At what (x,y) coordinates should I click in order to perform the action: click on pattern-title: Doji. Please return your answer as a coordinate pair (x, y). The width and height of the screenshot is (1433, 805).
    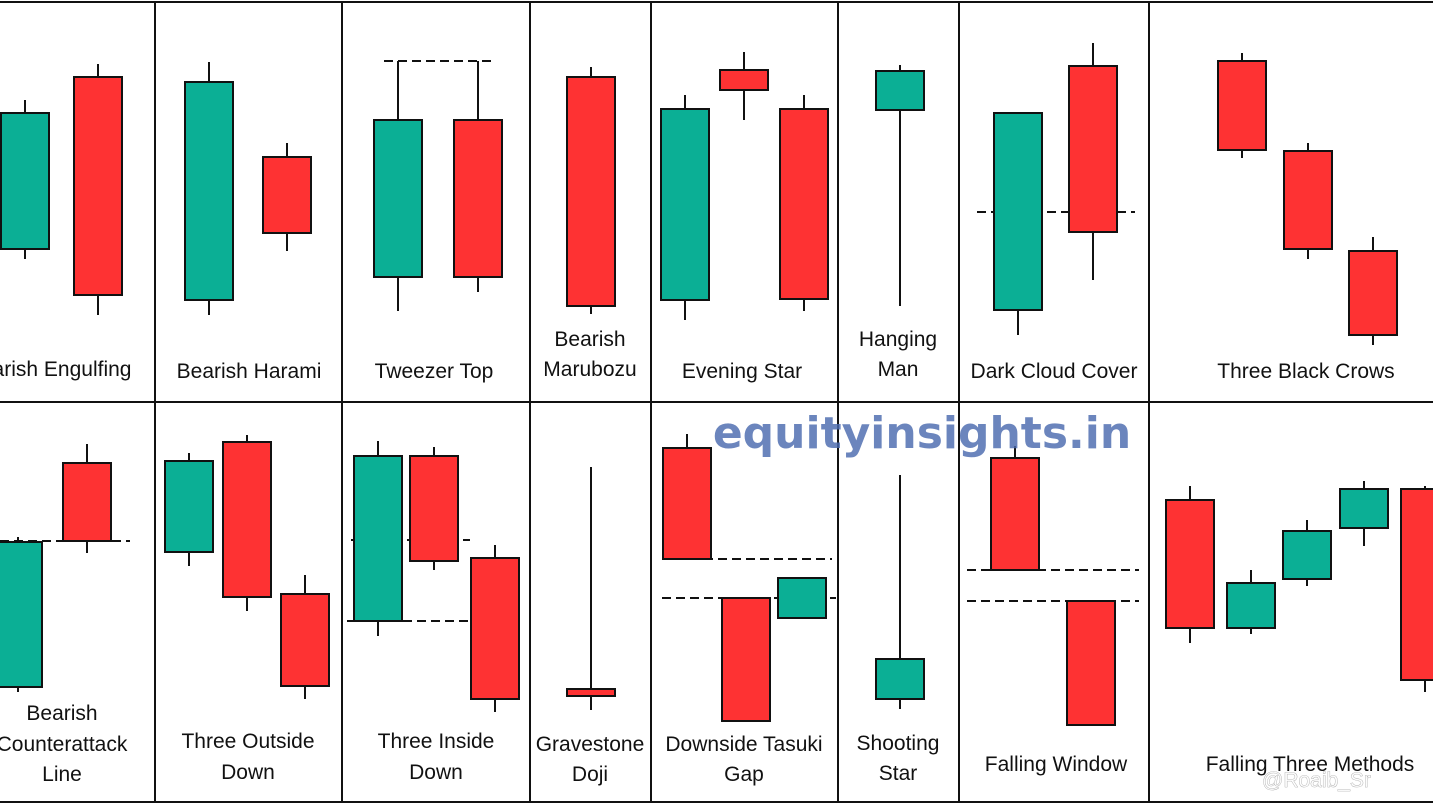
    Looking at the image, I should click on (590, 774).